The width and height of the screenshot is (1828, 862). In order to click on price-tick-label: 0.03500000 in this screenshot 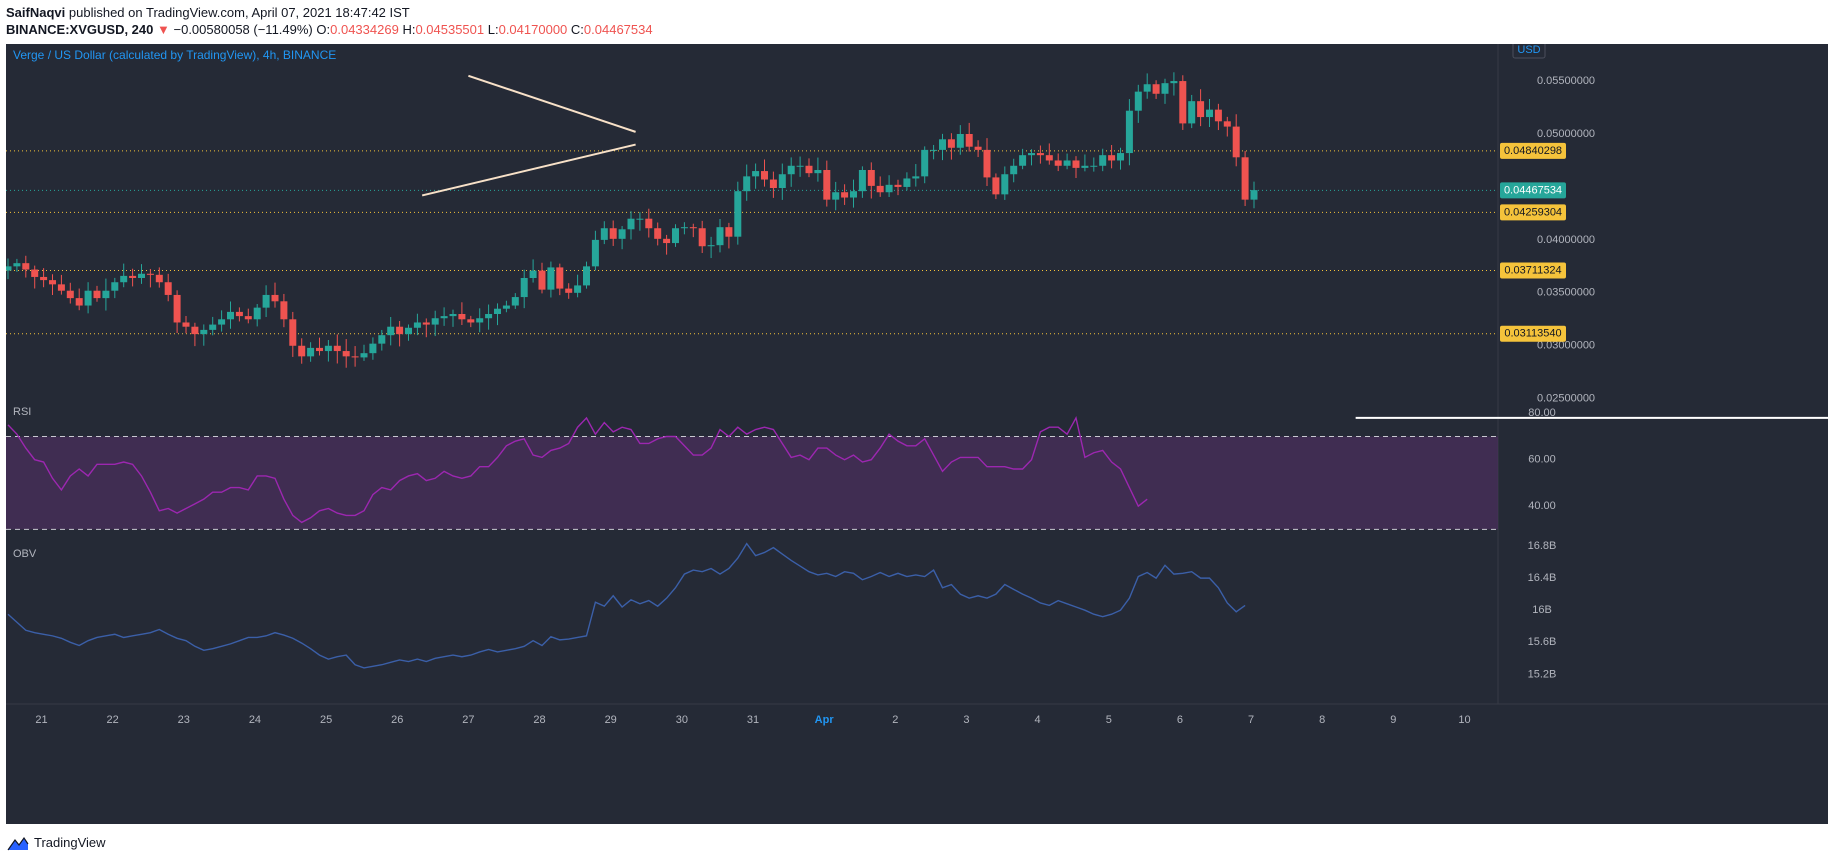, I will do `click(1566, 293)`.